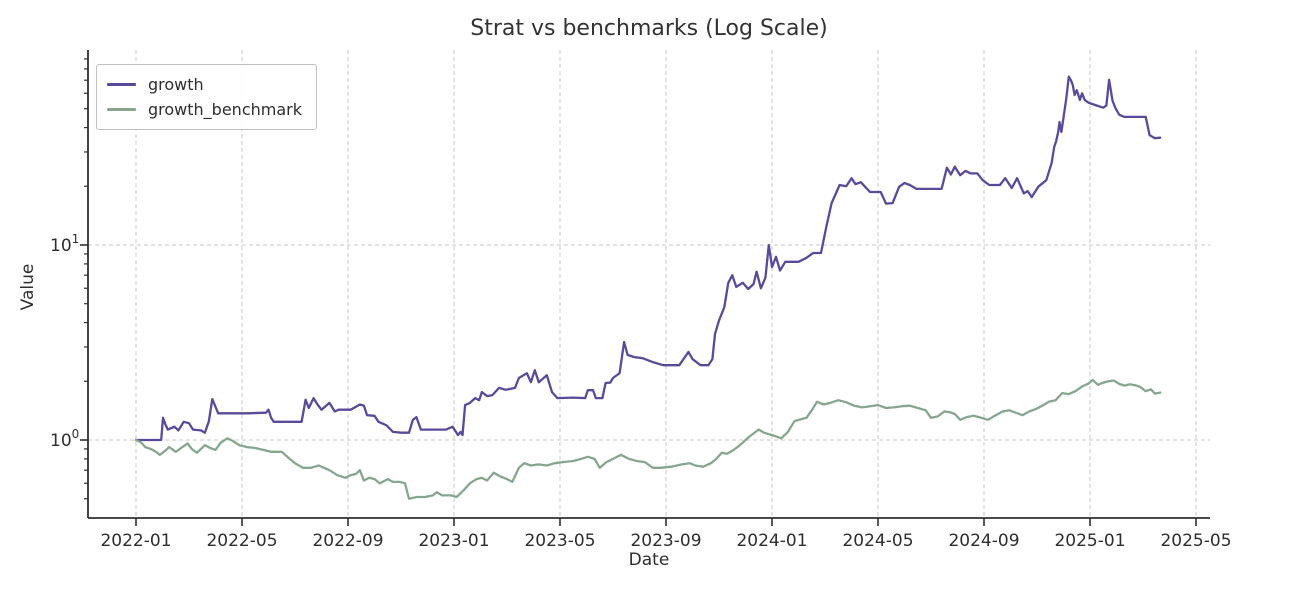 The width and height of the screenshot is (1291, 594). Describe the element at coordinates (241, 541) in the screenshot. I see `x-tick-label: 2022-05` at that location.